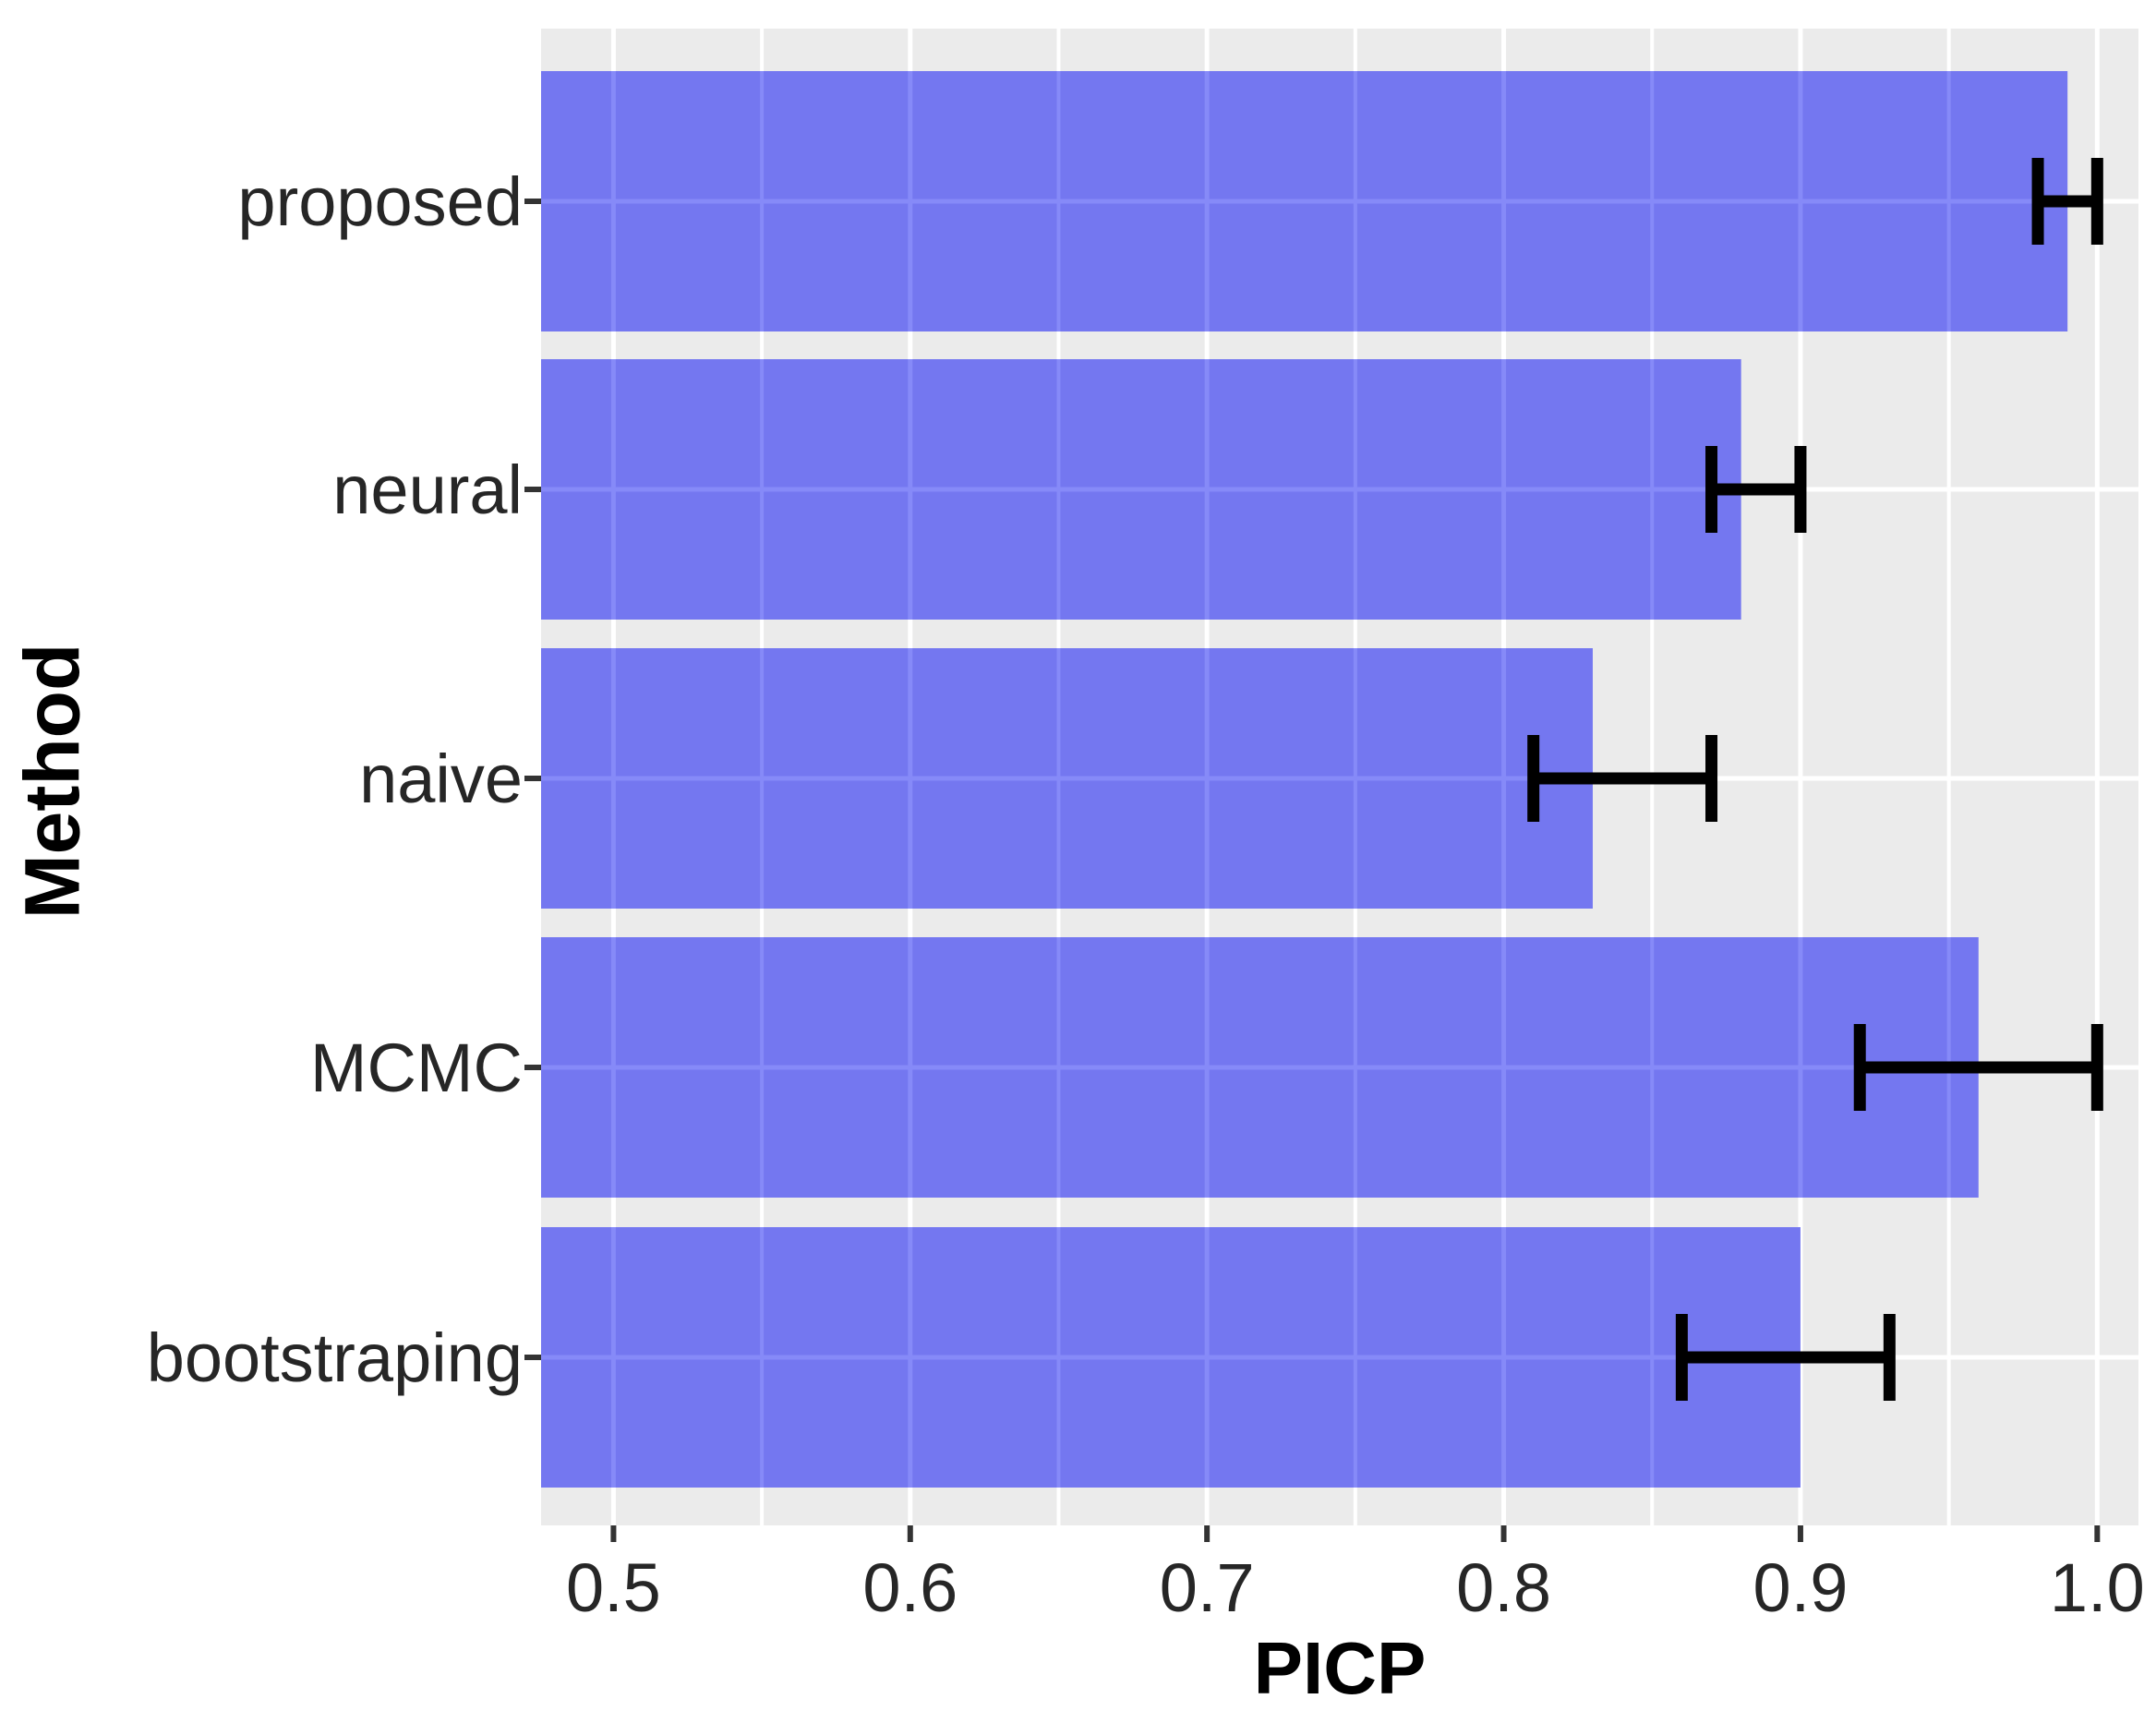  What do you see at coordinates (52, 782) in the screenshot?
I see `y-axis-title: Method` at bounding box center [52, 782].